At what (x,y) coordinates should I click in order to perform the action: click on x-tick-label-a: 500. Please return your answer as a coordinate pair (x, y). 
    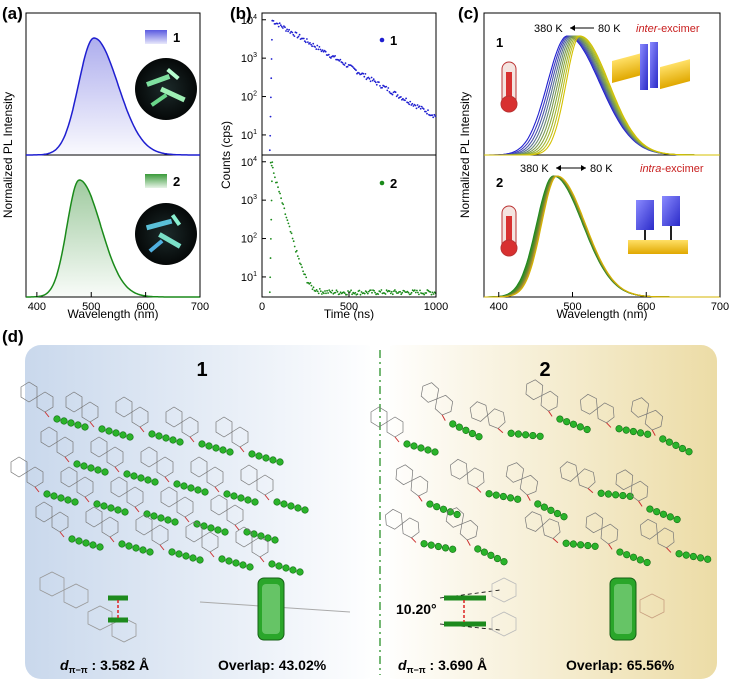
    Looking at the image, I should click on (91, 307).